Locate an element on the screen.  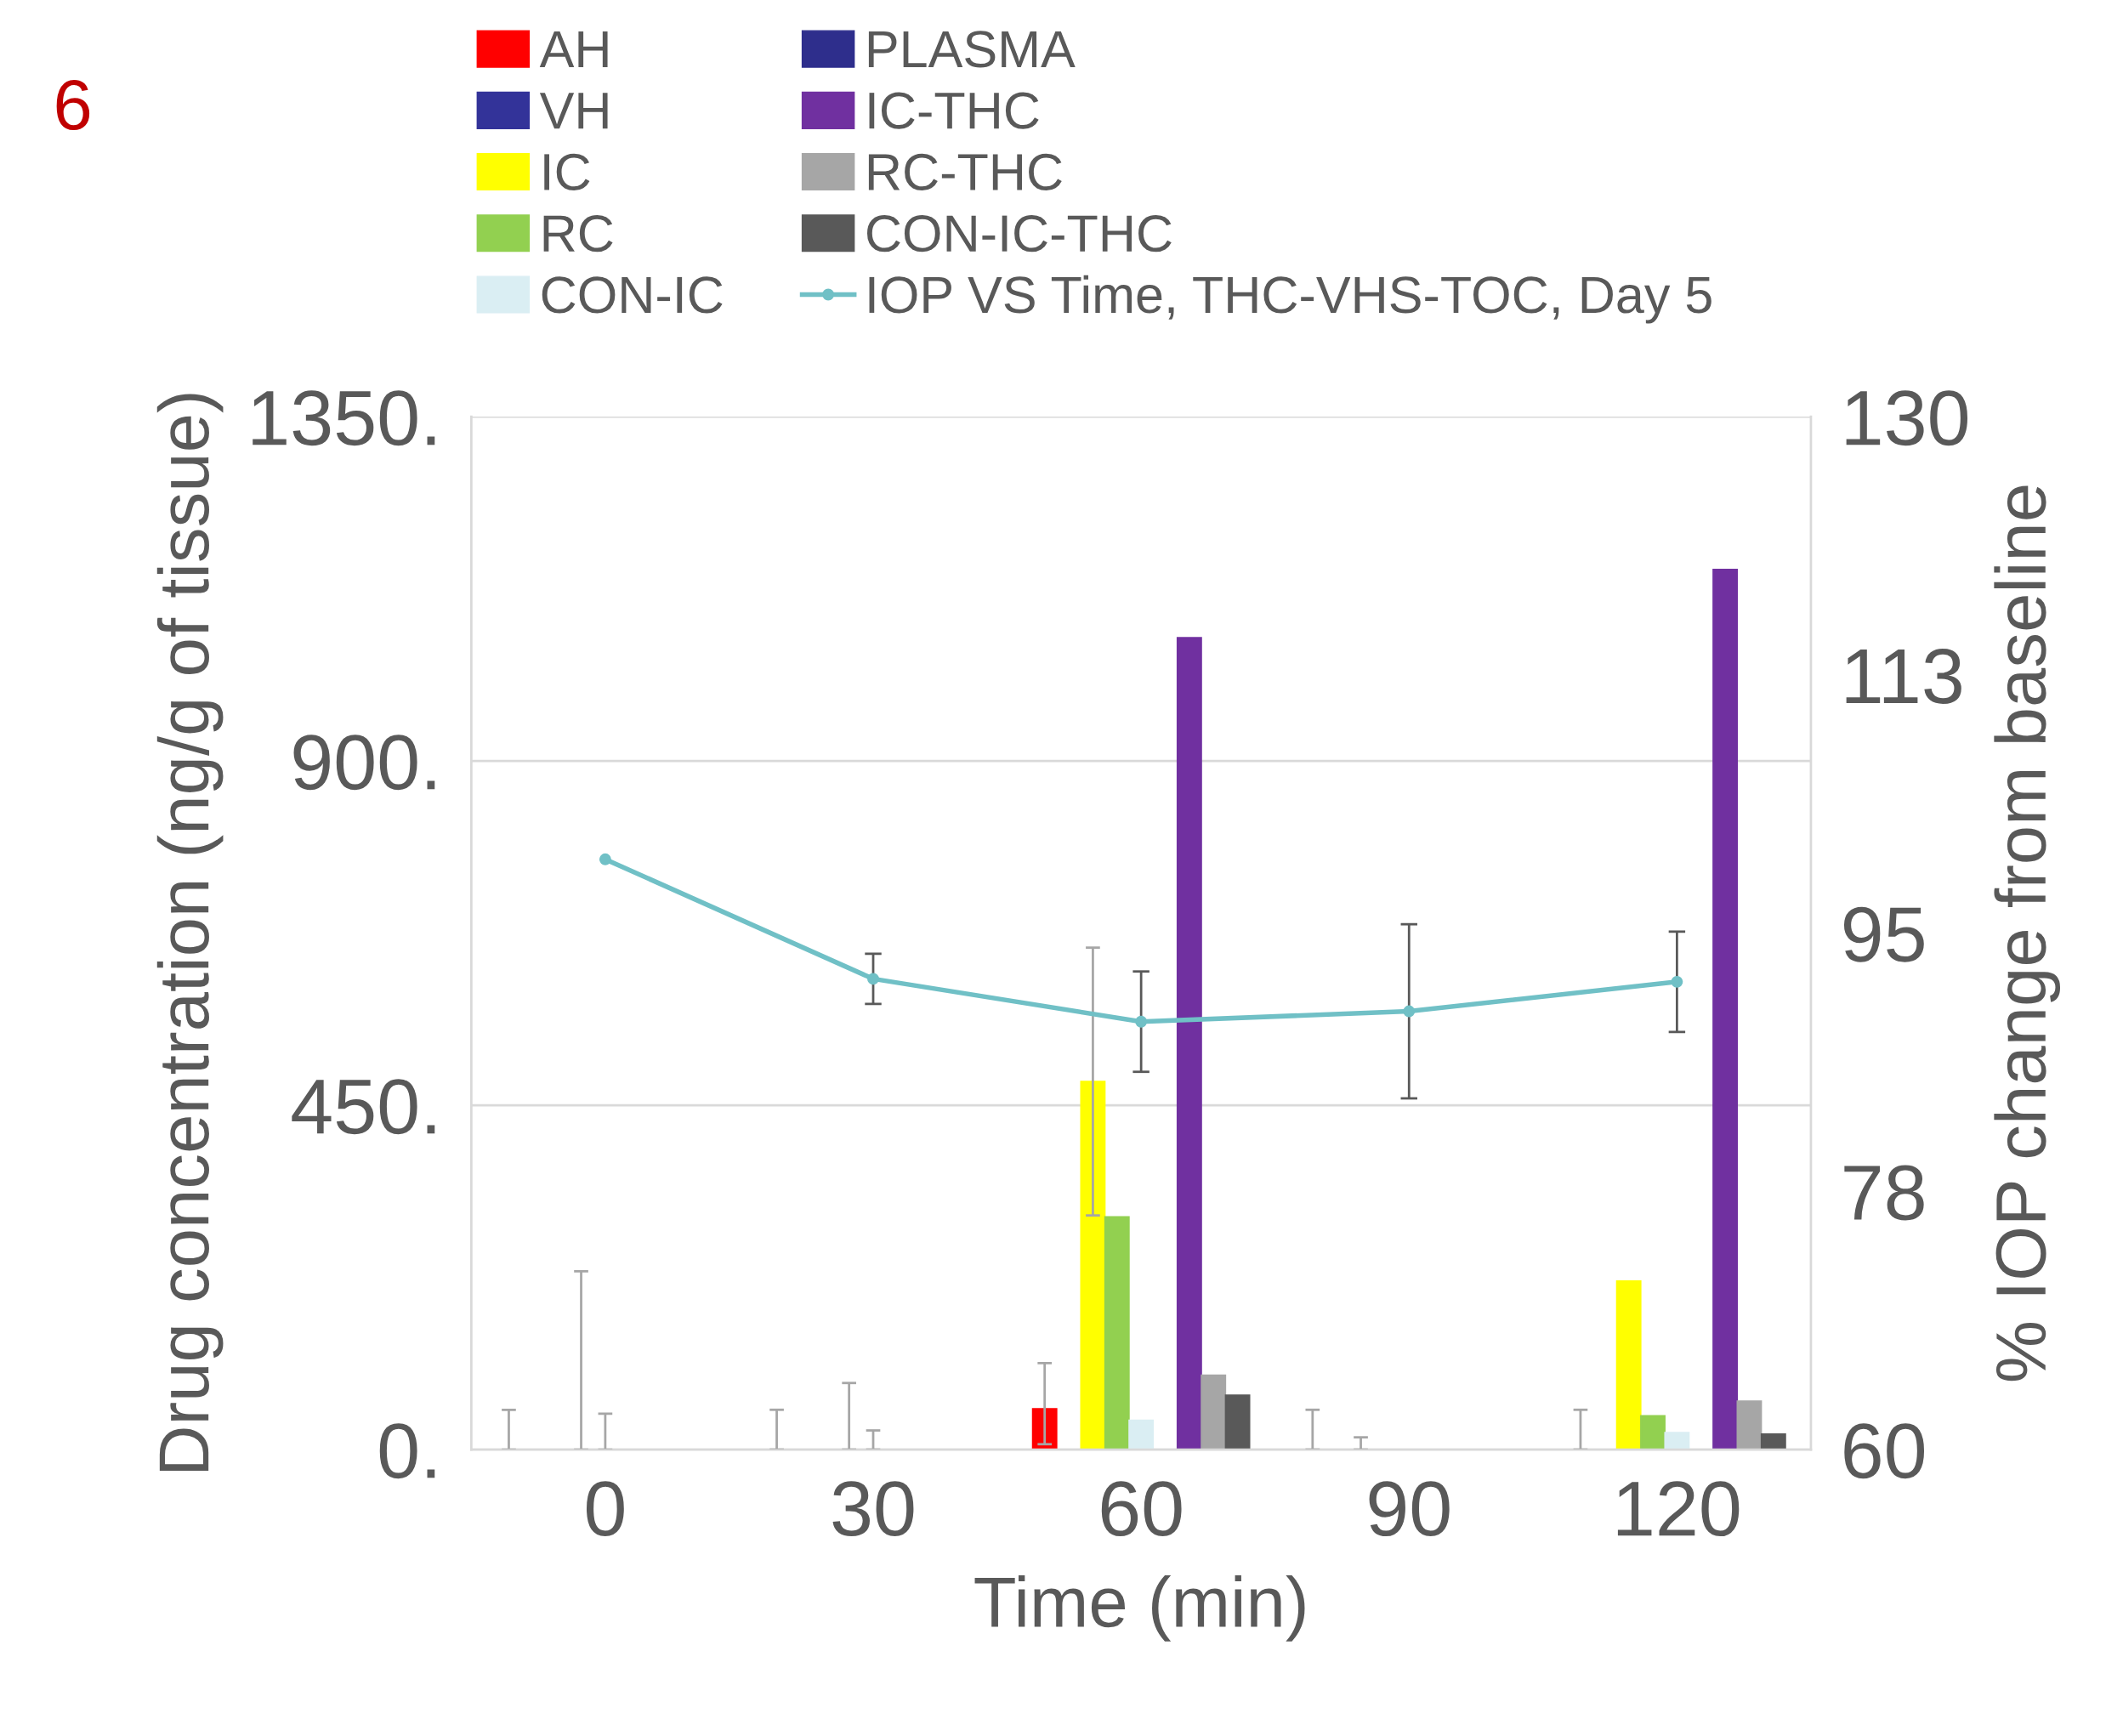
x-tick-label: 60 is located at coordinates (1141, 1509).